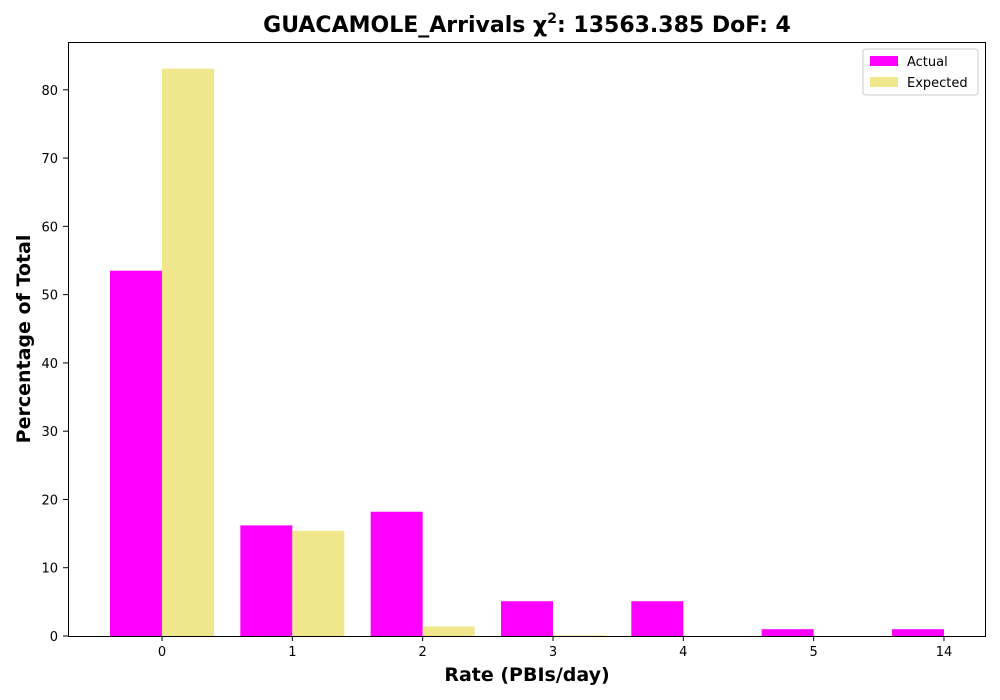  Describe the element at coordinates (49, 296) in the screenshot. I see `y-tick-label: 50` at that location.